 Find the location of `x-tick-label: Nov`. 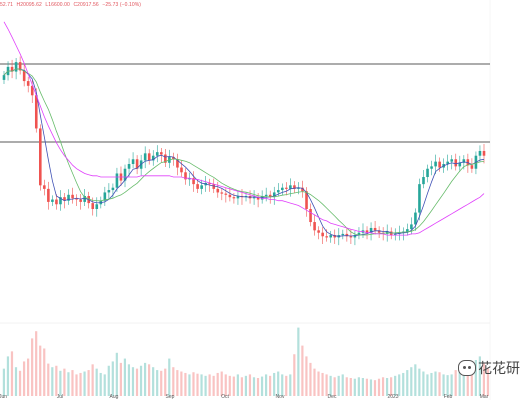

x-tick-label: Nov is located at coordinates (280, 397).